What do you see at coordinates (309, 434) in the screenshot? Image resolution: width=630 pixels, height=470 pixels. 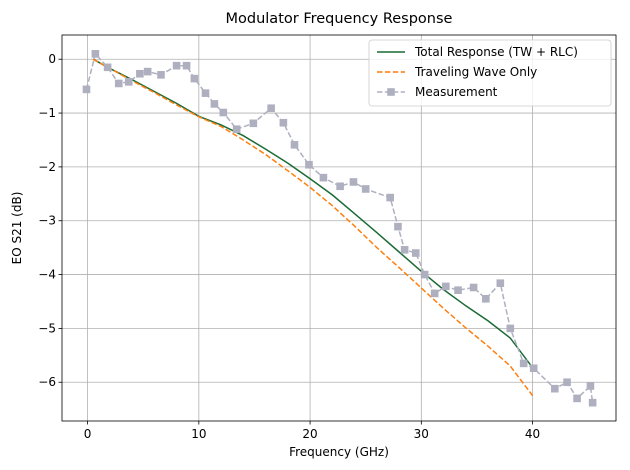 I see `x-tick-label: 20` at bounding box center [309, 434].